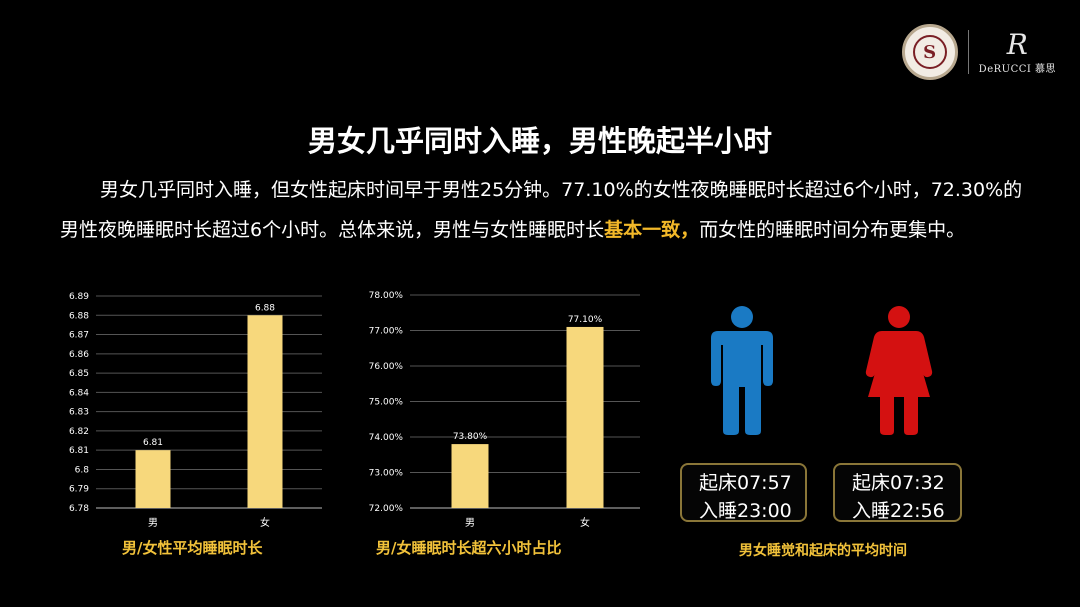 The width and height of the screenshot is (1080, 607). Describe the element at coordinates (79, 509) in the screenshot. I see `y-tick-label: 6.78` at that location.